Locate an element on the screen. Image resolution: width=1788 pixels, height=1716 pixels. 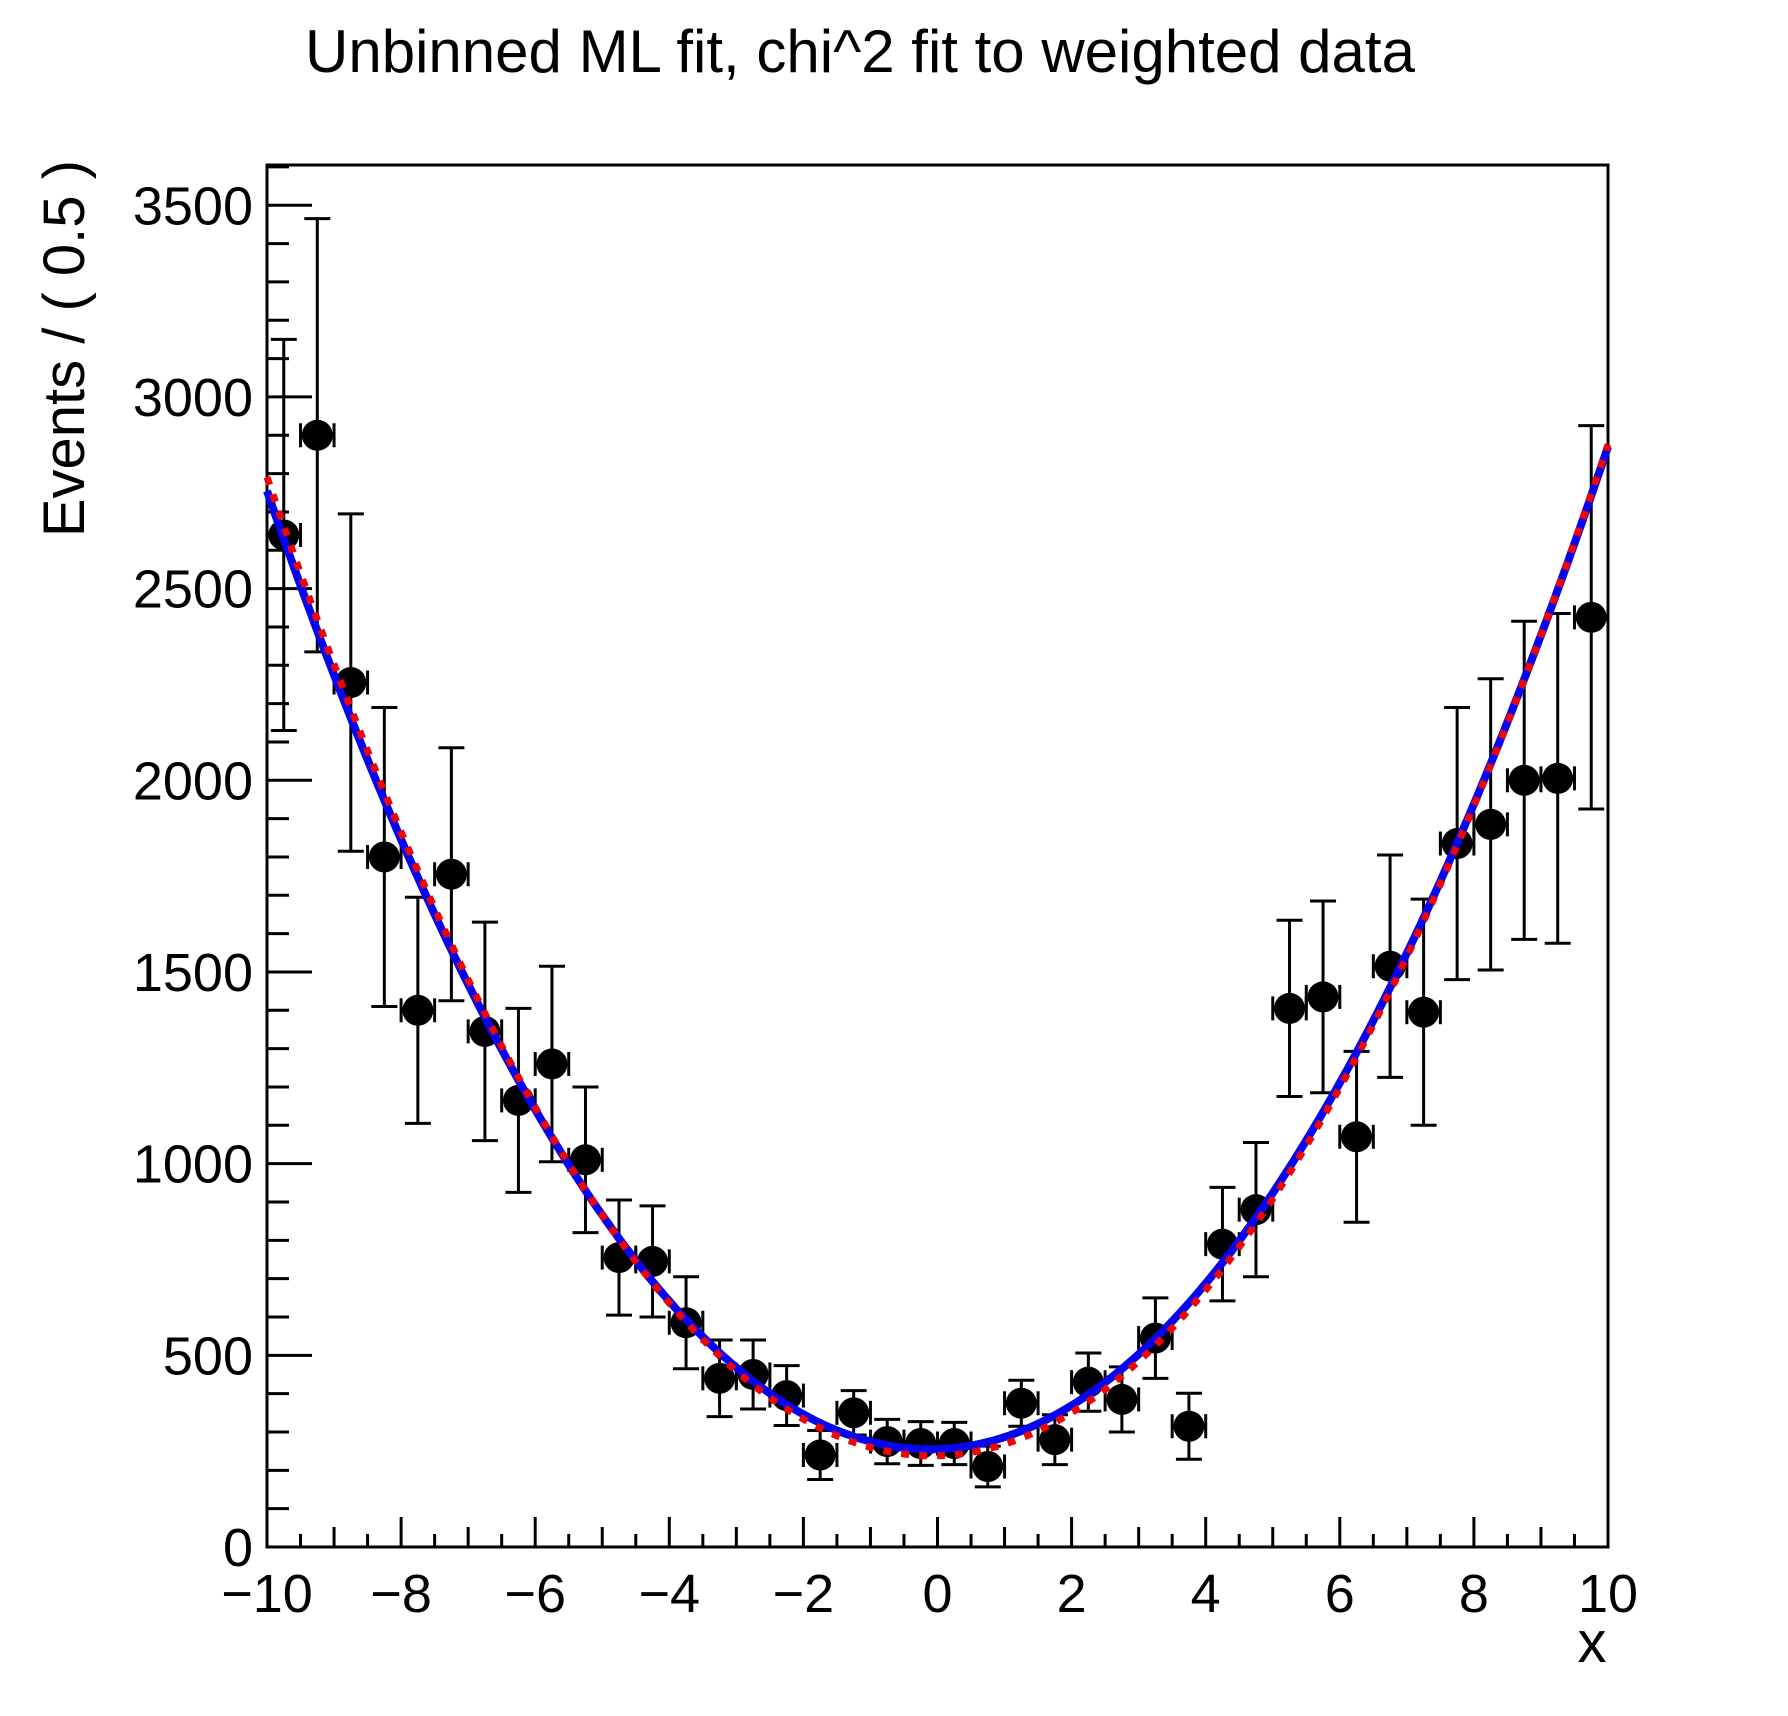
y-tick-label: 2500 is located at coordinates (193, 590).